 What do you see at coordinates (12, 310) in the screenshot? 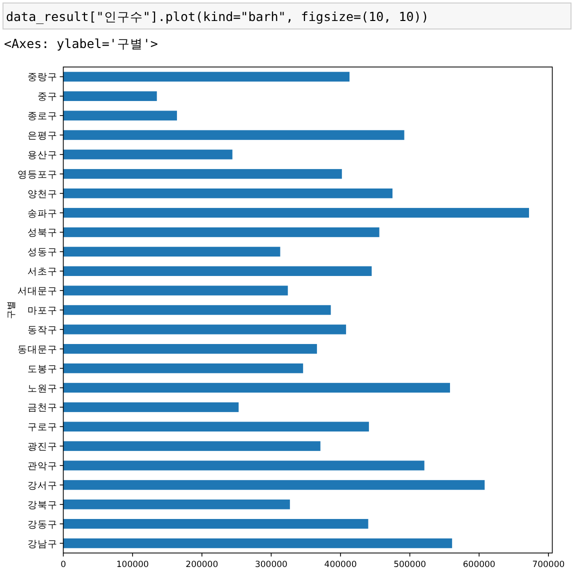
I see `y-axis-title: 구별` at bounding box center [12, 310].